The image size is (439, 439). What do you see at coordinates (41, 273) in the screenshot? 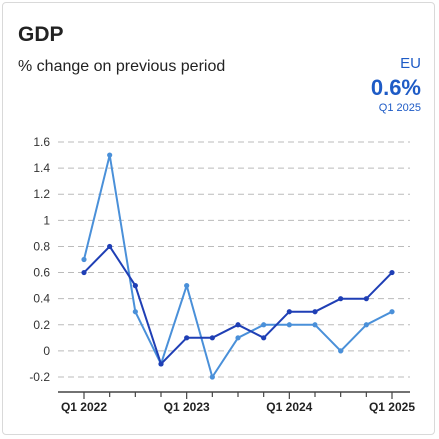
I see `y-tick-label: 0.6` at bounding box center [41, 273].